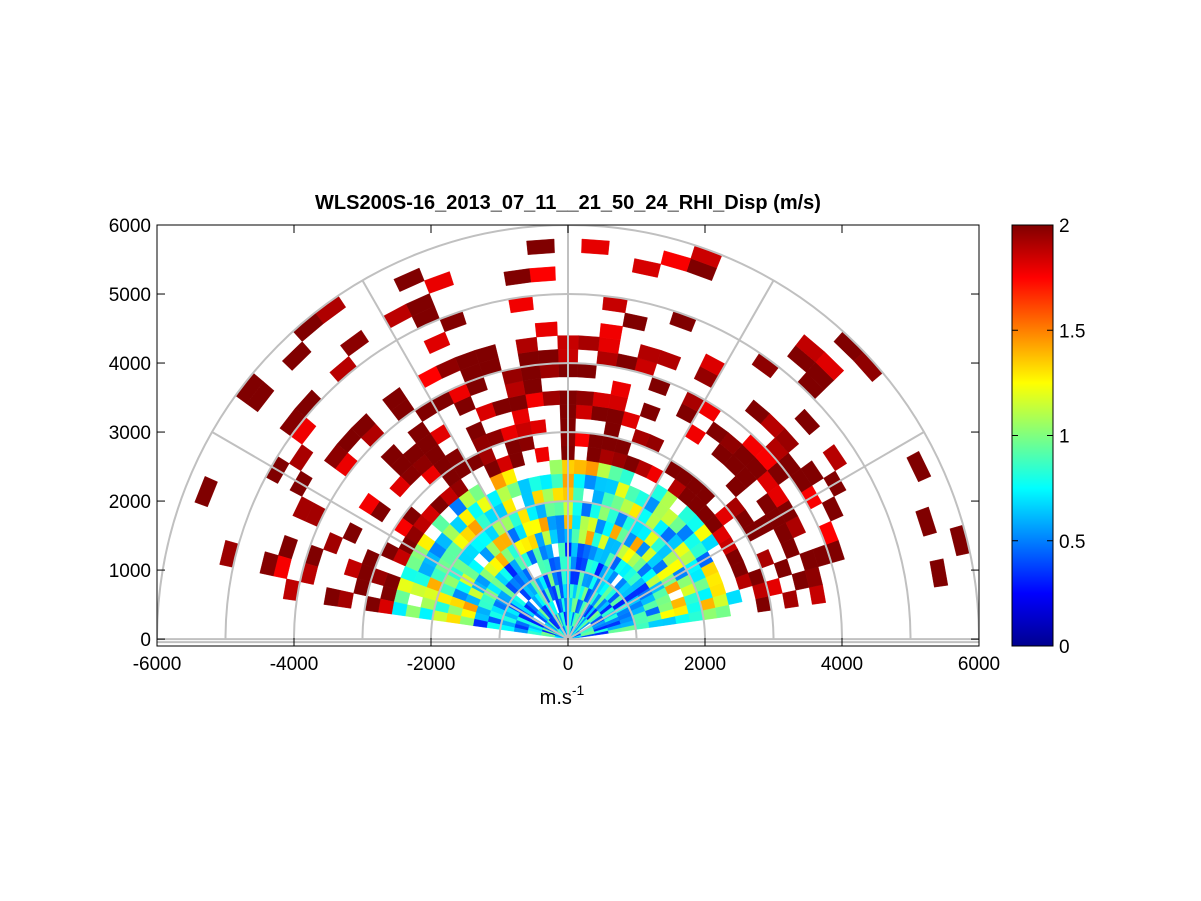  Describe the element at coordinates (130, 502) in the screenshot. I see `y-tick-label-2000: 2000` at that location.